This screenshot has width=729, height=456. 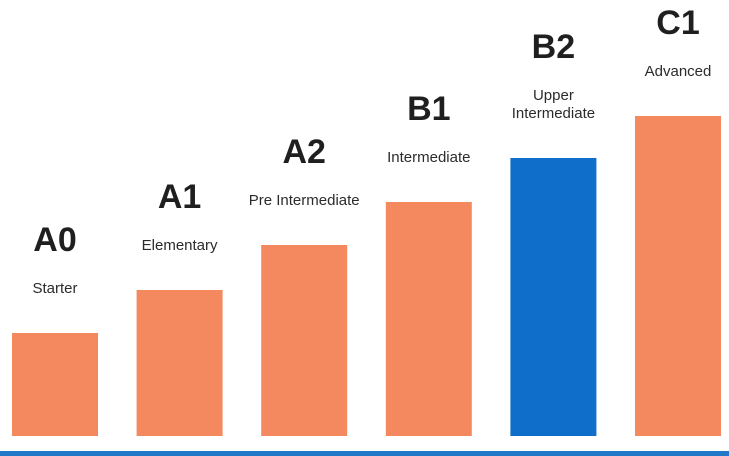 I want to click on level-code-c1: C1, so click(x=677, y=23).